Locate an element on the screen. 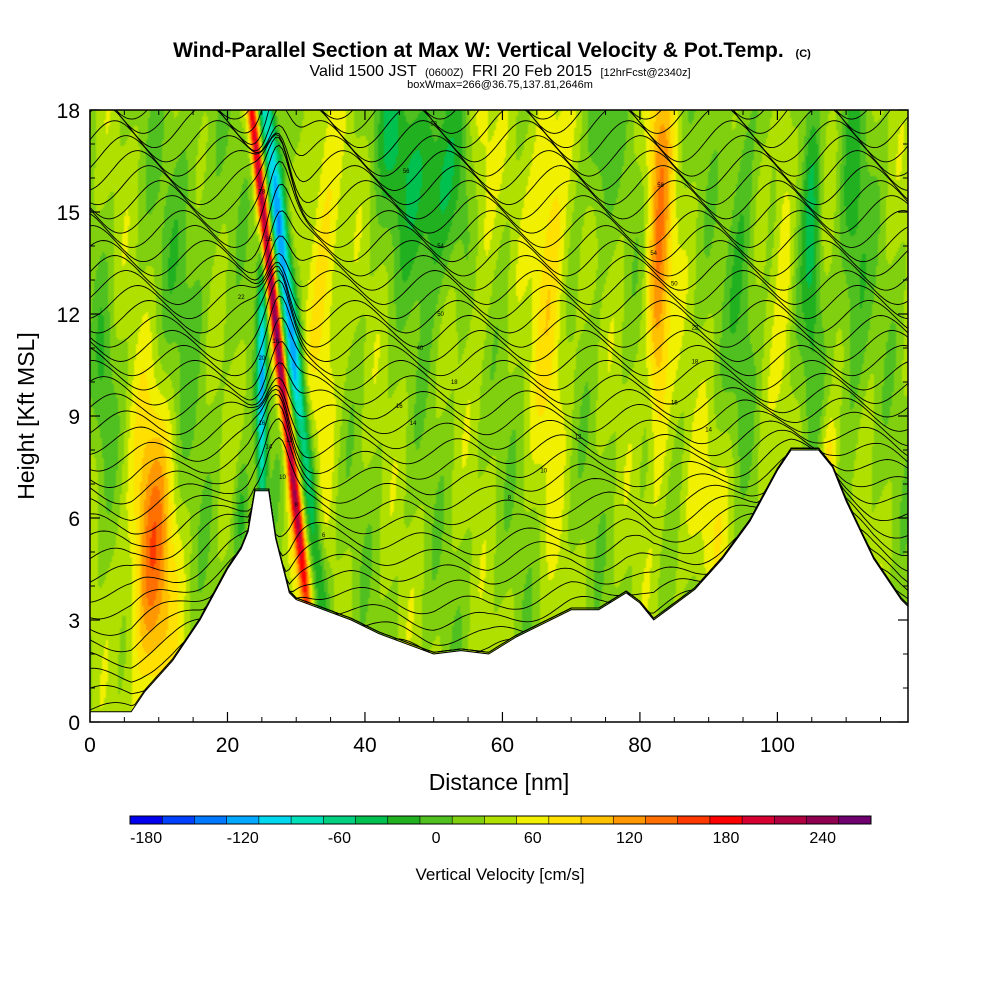  y-tick-label: 18 is located at coordinates (68, 111).